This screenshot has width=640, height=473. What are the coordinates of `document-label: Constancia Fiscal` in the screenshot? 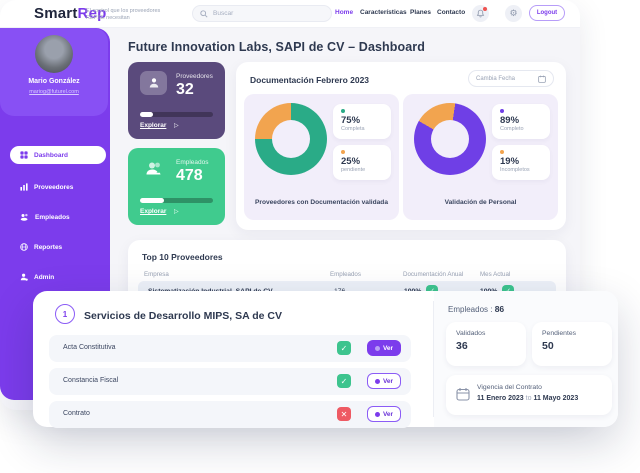 It's located at (91, 380).